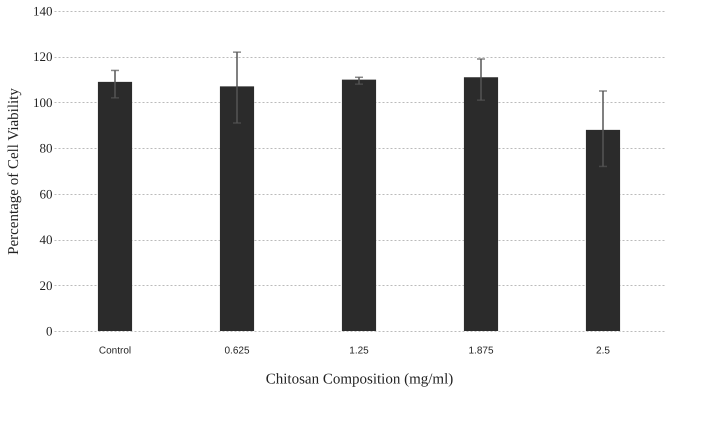 This screenshot has height=437, width=709. Describe the element at coordinates (603, 351) in the screenshot. I see `x-tick-label: 2.5` at that location.